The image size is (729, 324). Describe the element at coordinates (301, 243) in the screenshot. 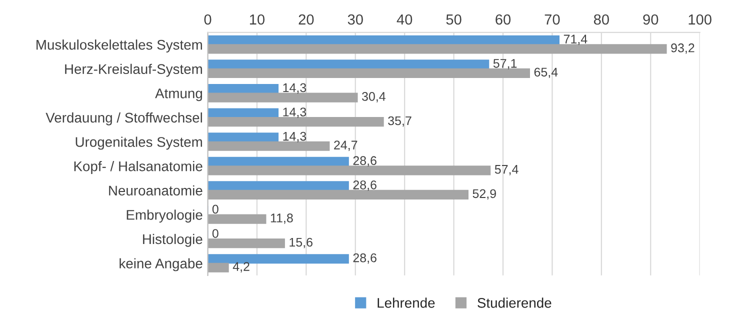

I see `data-label: 15,6` at that location.